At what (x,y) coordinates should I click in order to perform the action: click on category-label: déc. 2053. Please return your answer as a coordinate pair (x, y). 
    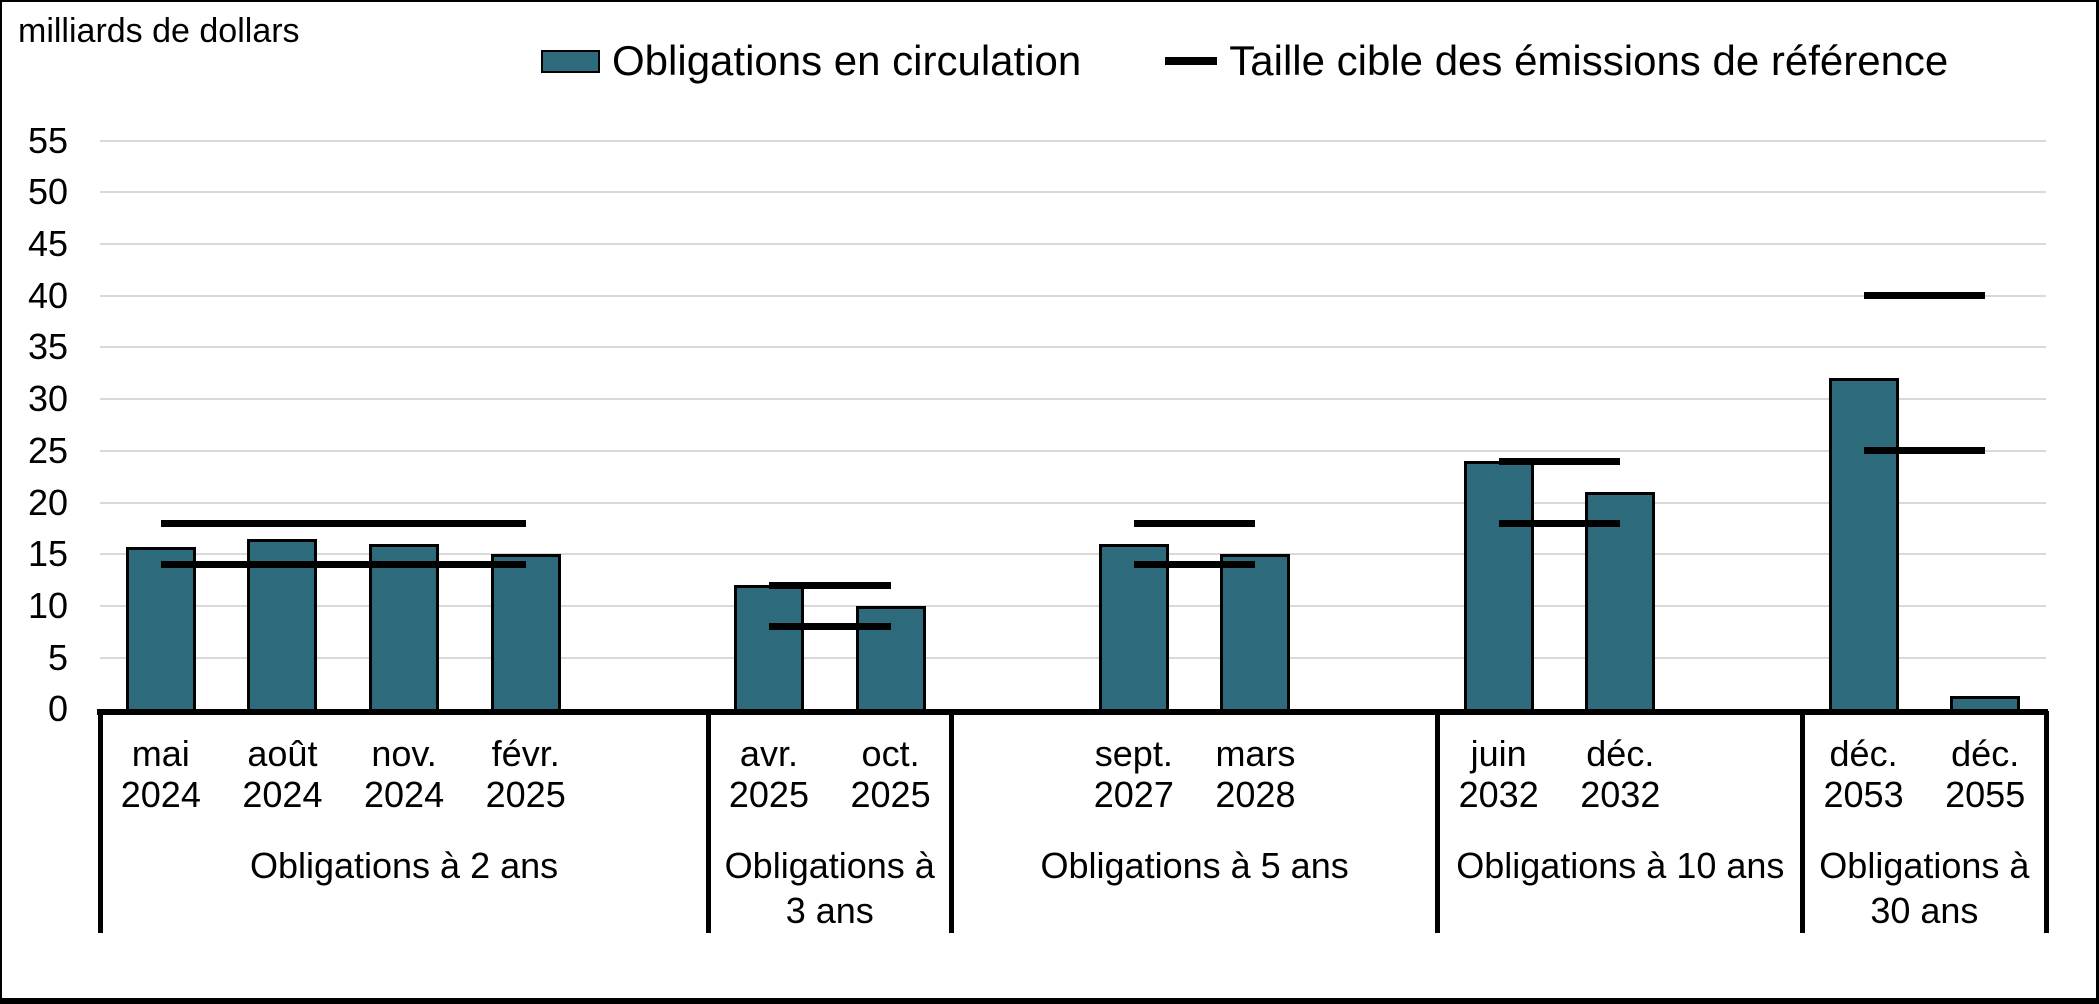
    Looking at the image, I should click on (1864, 774).